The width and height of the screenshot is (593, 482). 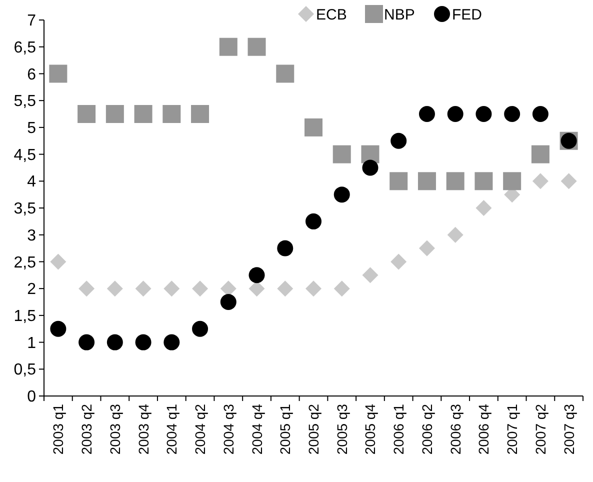 I want to click on legend-label: NBP, so click(x=399, y=15).